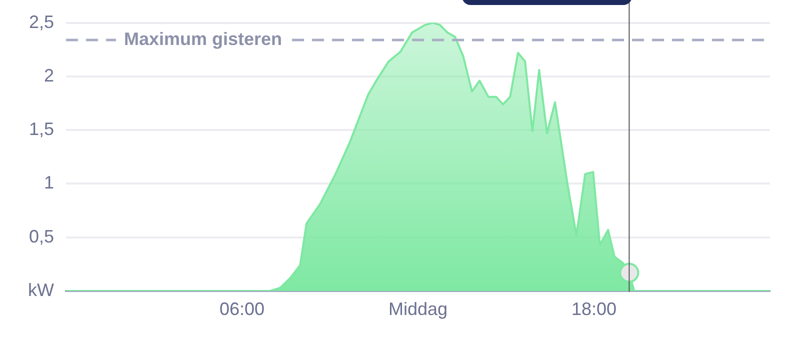  Describe the element at coordinates (41, 22) in the screenshot. I see `y-tick-label: 2,5` at that location.